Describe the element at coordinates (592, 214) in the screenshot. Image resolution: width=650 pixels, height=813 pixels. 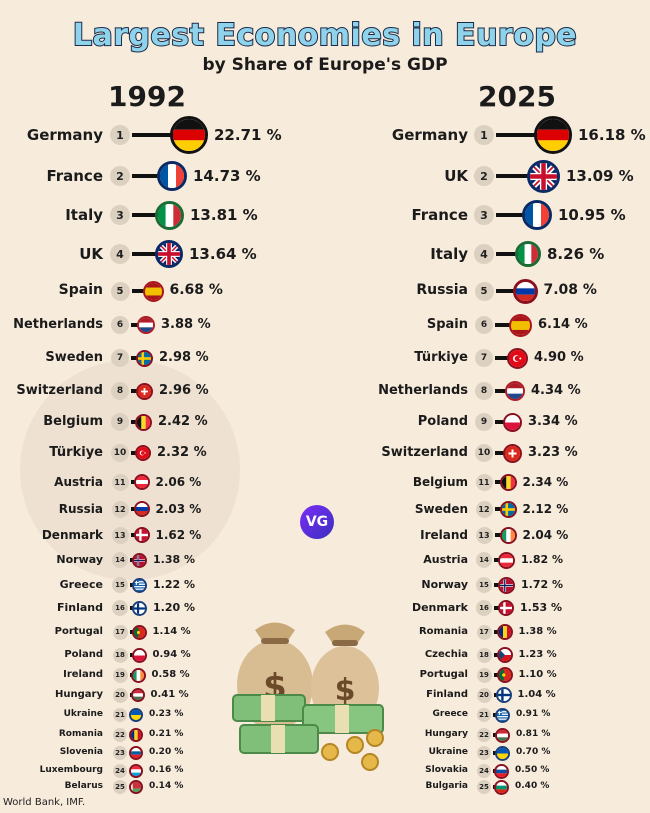
I see `value-label-france: 10.95 %` at that location.